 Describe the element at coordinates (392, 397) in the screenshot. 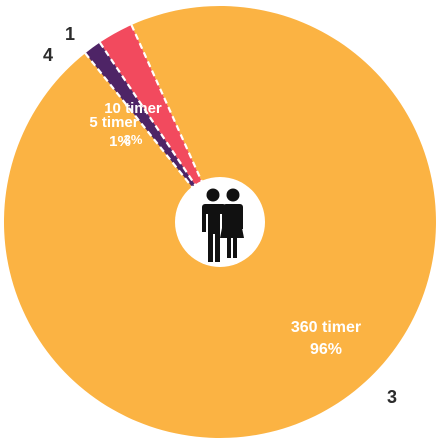

I see `outer-marker-3: 3` at that location.